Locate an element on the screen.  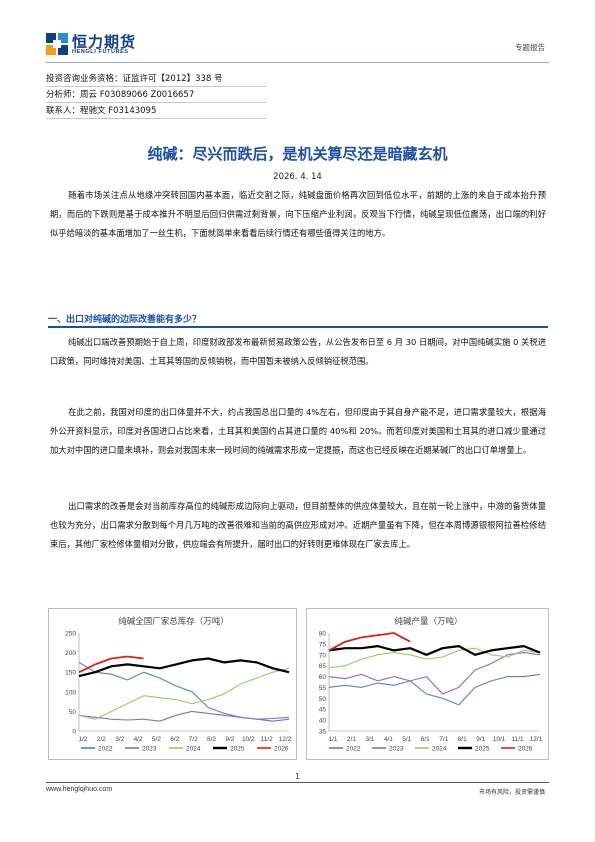
x-tick-label: 10/2 is located at coordinates (248, 739).